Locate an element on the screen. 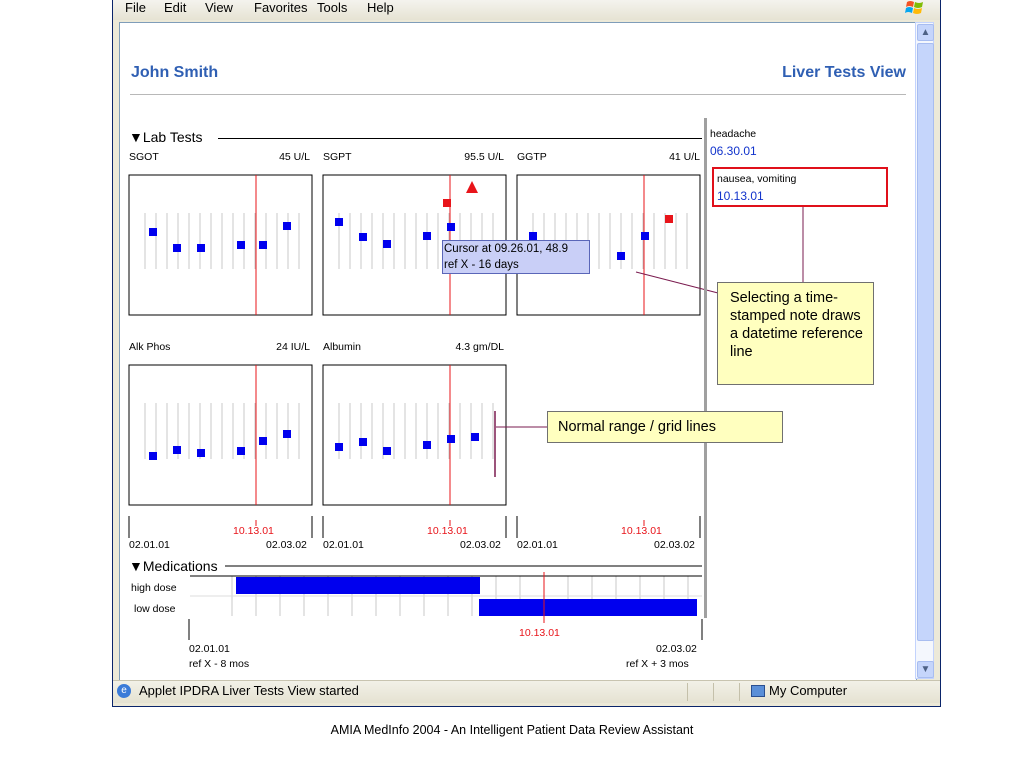  chart-value-sgot: 45 U/L is located at coordinates (294, 157).